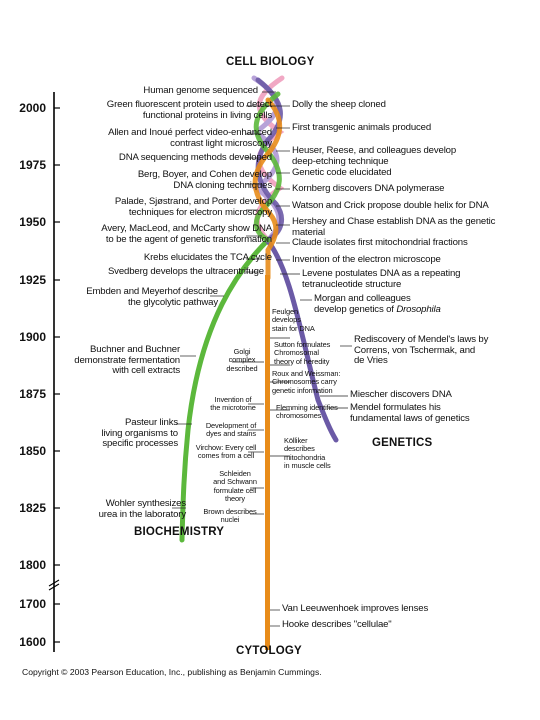 The image size is (540, 720). I want to click on event-schleiden: Schleiden and Schwann formulate cell theory, so click(235, 486).